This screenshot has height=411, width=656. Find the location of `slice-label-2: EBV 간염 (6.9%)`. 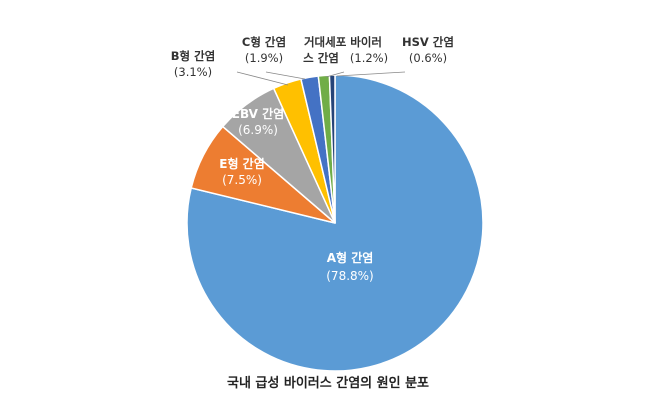

slice-label-2: EBV 간염 (6.9%) is located at coordinates (258, 121).